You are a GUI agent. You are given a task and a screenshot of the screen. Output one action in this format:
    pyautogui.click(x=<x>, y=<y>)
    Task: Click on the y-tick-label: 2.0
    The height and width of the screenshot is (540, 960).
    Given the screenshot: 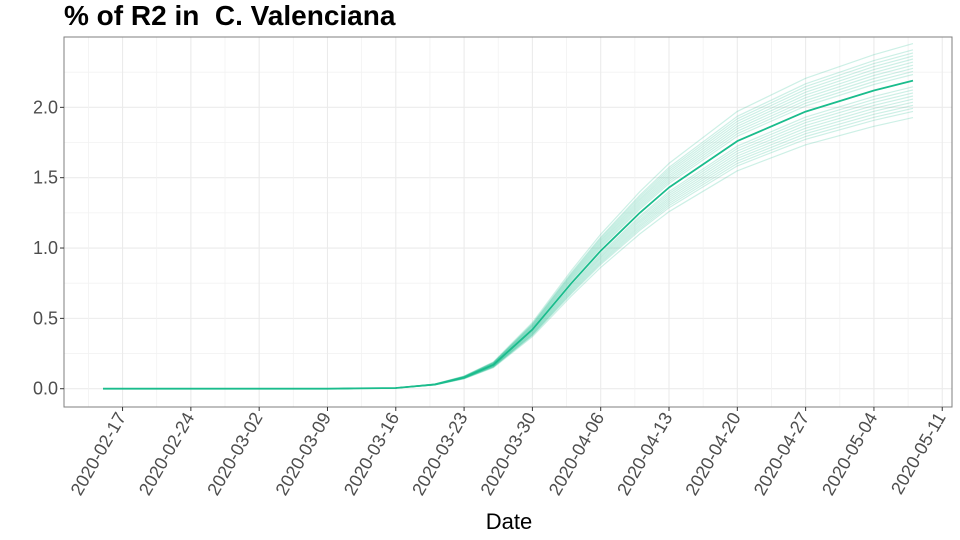 What is the action you would take?
    pyautogui.click(x=45, y=107)
    